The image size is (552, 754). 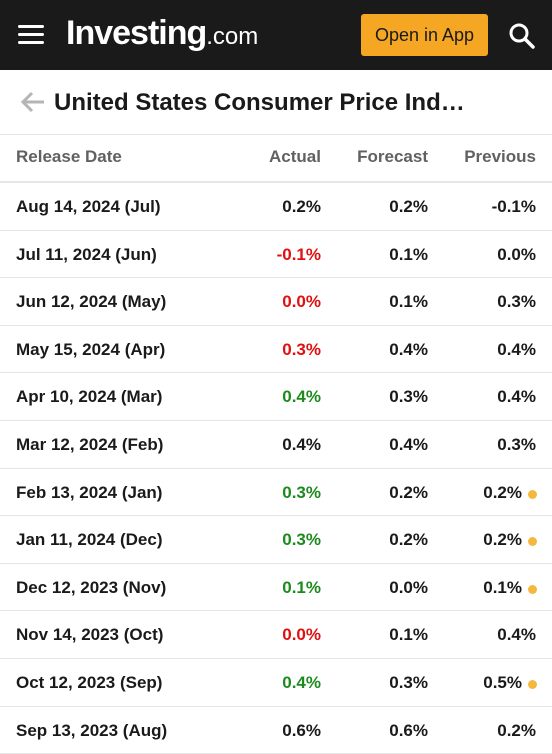 I want to click on actual-value-cell: 0.2%, so click(x=301, y=206).